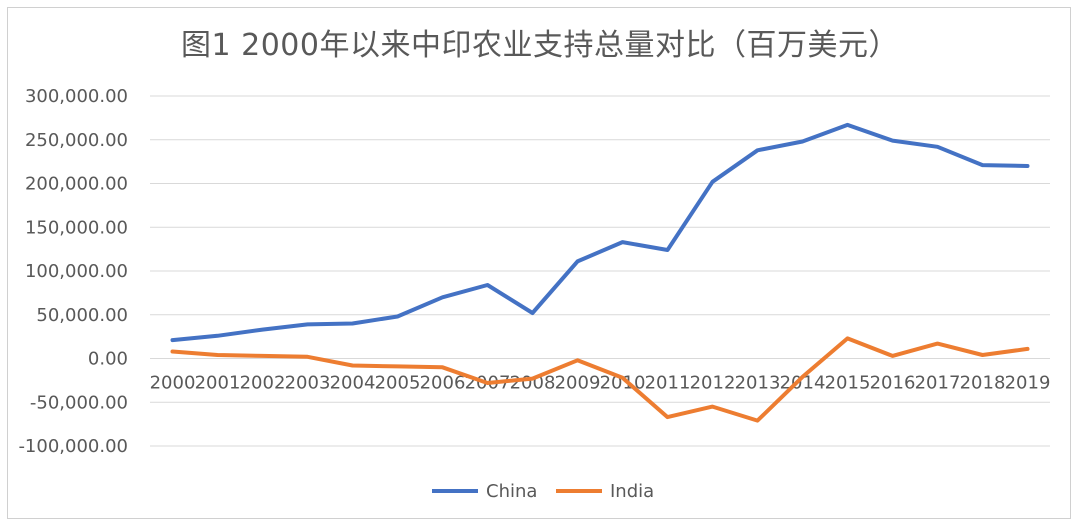 This screenshot has width=1080, height=526. What do you see at coordinates (893, 383) in the screenshot?
I see `x-tick-label: 2016` at bounding box center [893, 383].